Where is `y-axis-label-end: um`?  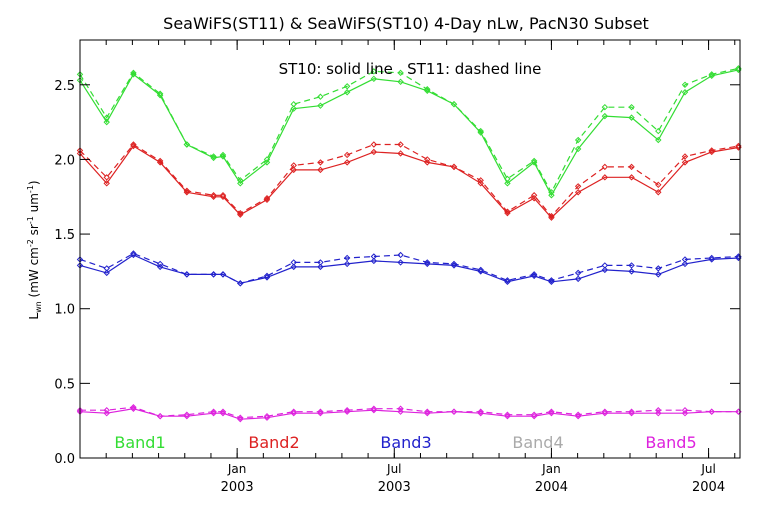
y-axis-label-end: um is located at coordinates (34, 204).